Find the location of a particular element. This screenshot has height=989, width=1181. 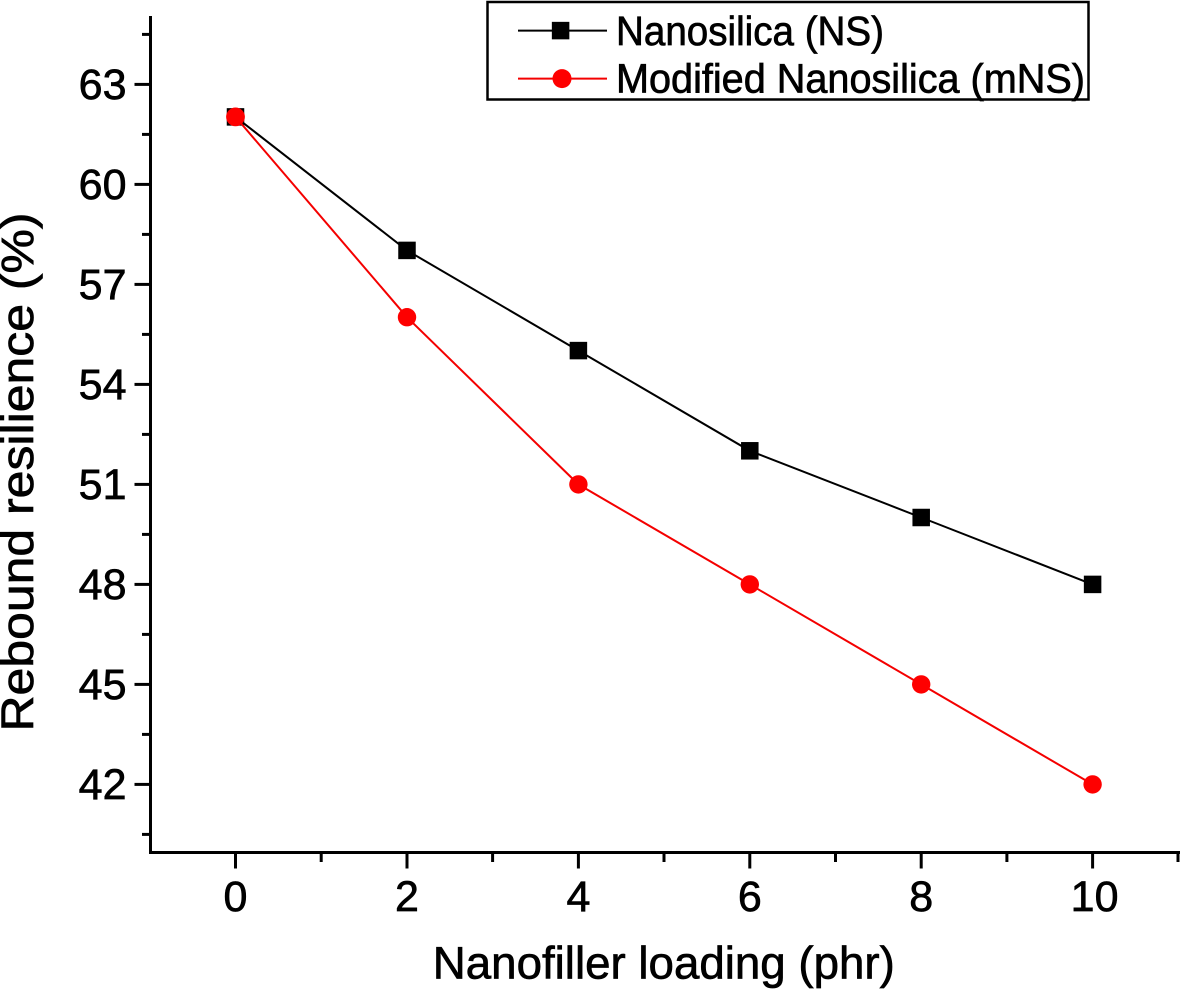

svg-text: Nanosilica (NS) is located at coordinates (750, 31).